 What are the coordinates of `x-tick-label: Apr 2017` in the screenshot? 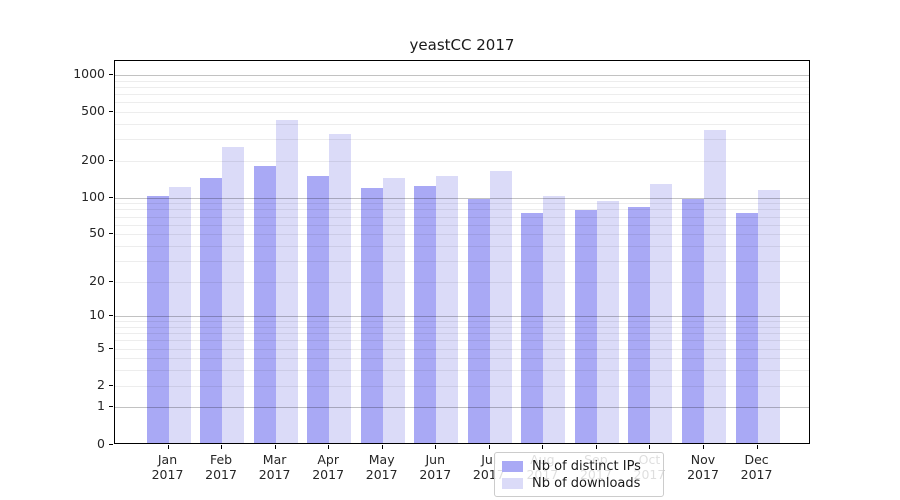 It's located at (328, 466).